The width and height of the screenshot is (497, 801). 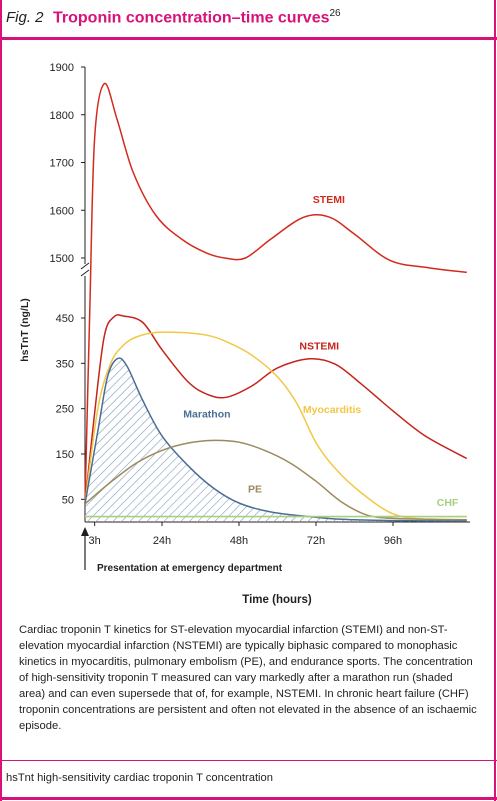 I want to click on figure-label: Fig. 2, so click(x=25, y=17).